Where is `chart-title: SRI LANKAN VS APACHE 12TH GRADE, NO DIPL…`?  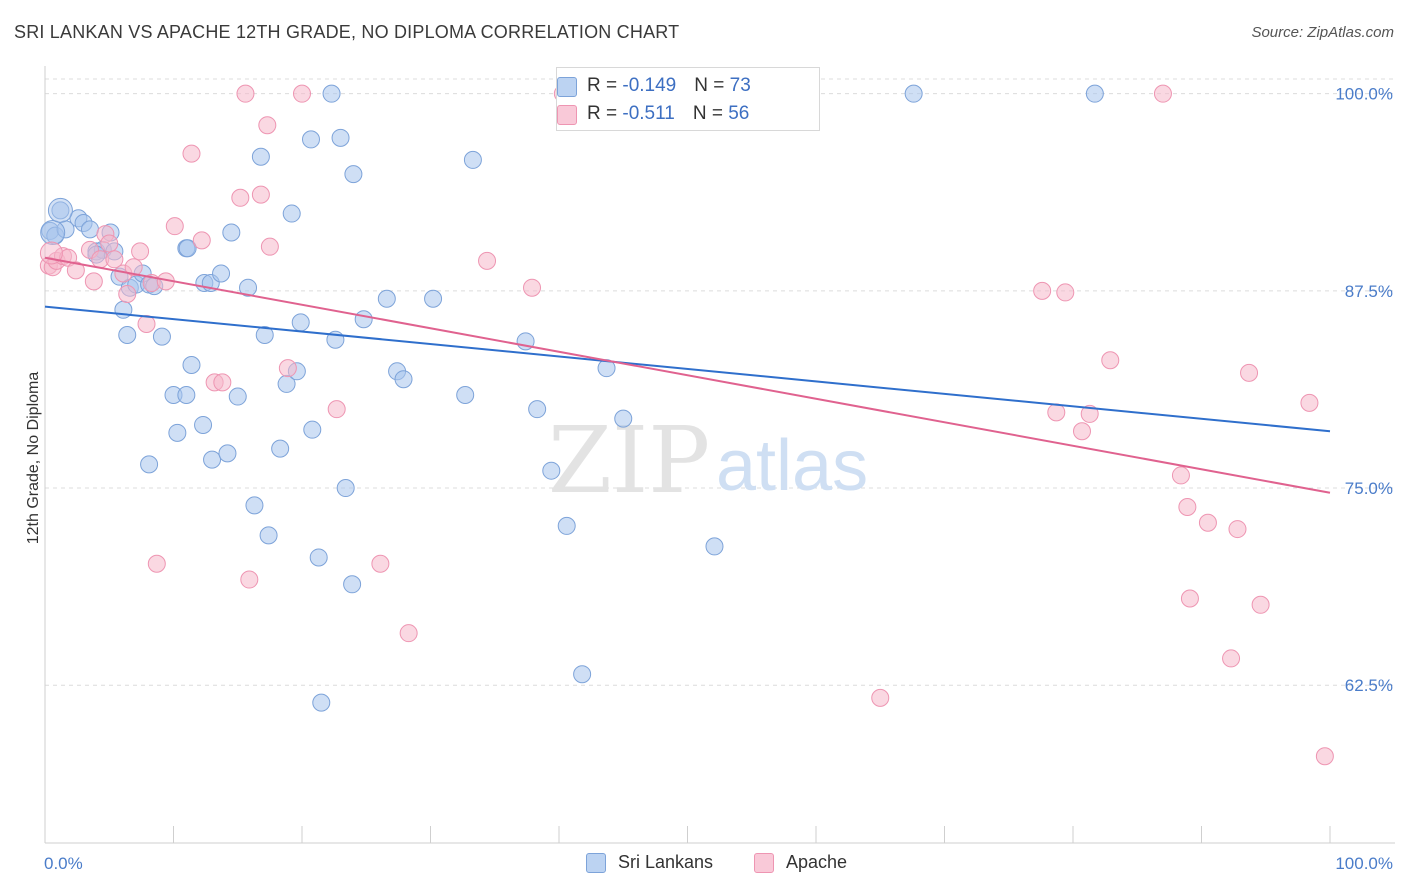 chart-title: SRI LANKAN VS APACHE 12TH GRADE, NO DIPL… is located at coordinates (347, 32).